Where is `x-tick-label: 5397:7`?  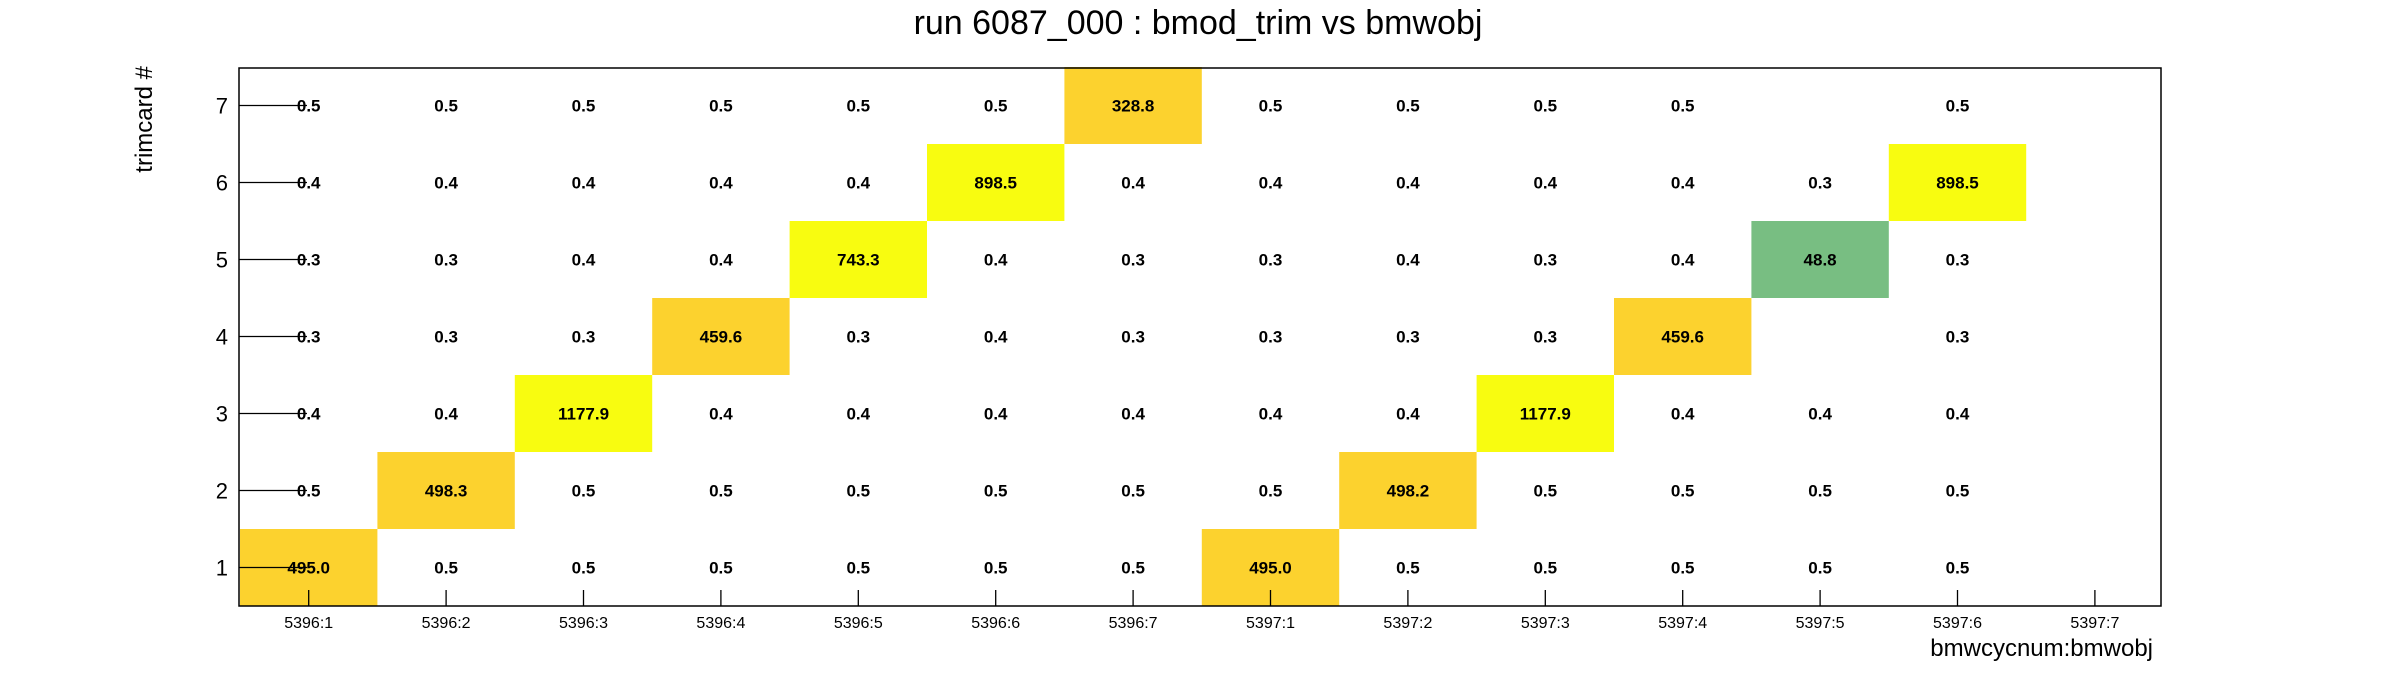
x-tick-label: 5397:7 is located at coordinates (2094, 623).